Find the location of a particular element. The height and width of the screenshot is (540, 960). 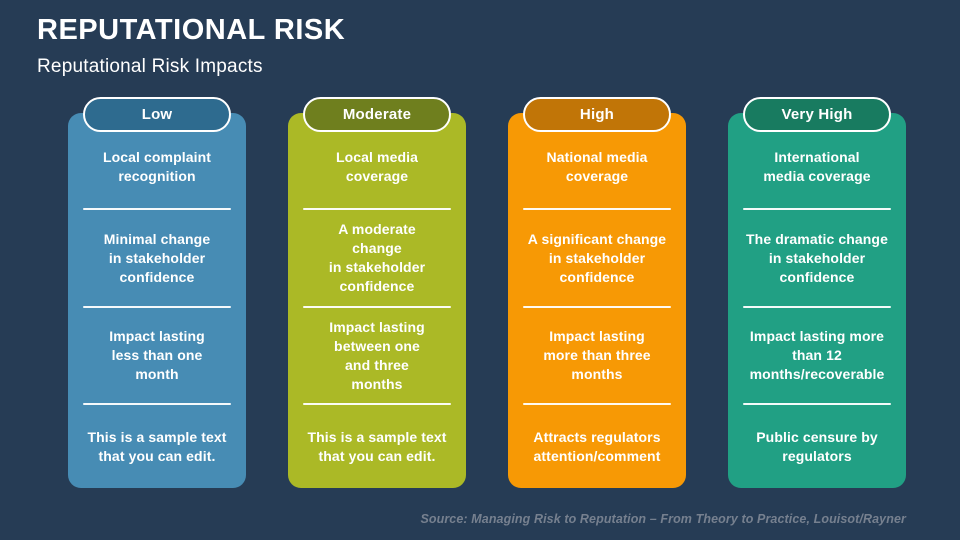

risk-level-label: Low is located at coordinates (157, 114).